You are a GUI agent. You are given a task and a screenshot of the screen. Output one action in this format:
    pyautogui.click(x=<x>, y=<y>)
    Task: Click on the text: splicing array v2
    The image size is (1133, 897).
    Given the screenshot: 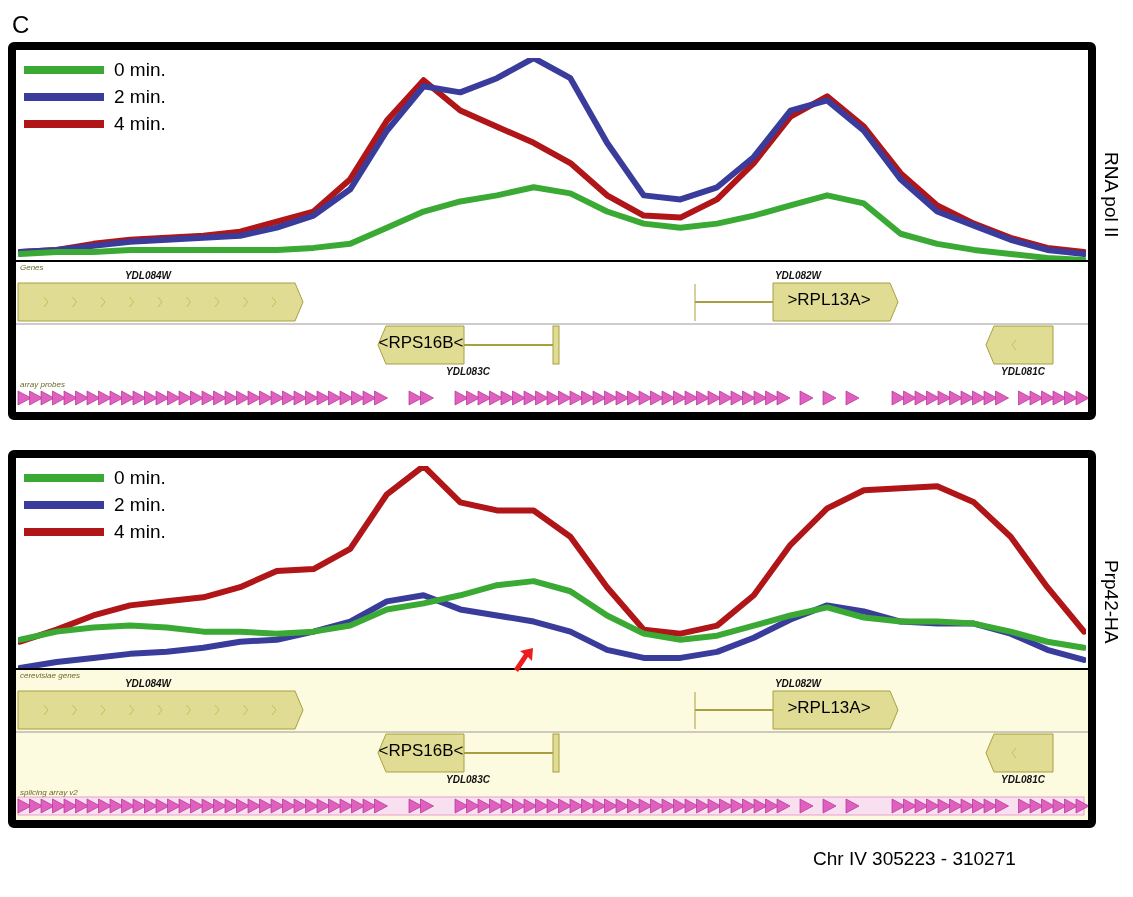 What is the action you would take?
    pyautogui.click(x=49, y=792)
    